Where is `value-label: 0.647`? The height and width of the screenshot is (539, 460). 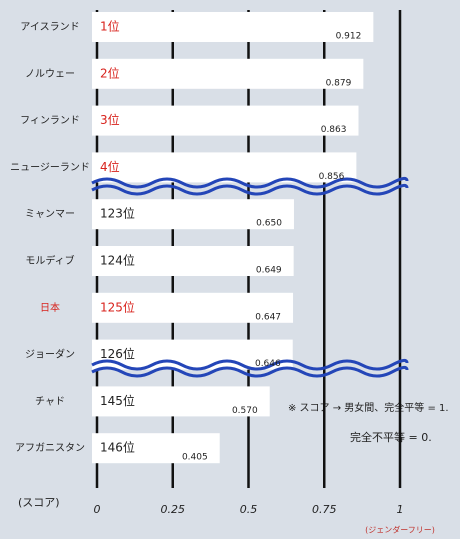
value-label: 0.647 is located at coordinates (268, 317).